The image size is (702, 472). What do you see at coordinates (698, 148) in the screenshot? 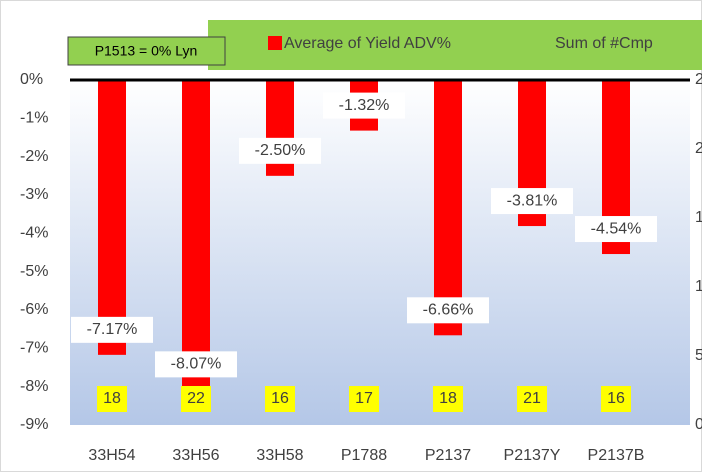
I see `y2-tick-label: 20` at bounding box center [698, 148].